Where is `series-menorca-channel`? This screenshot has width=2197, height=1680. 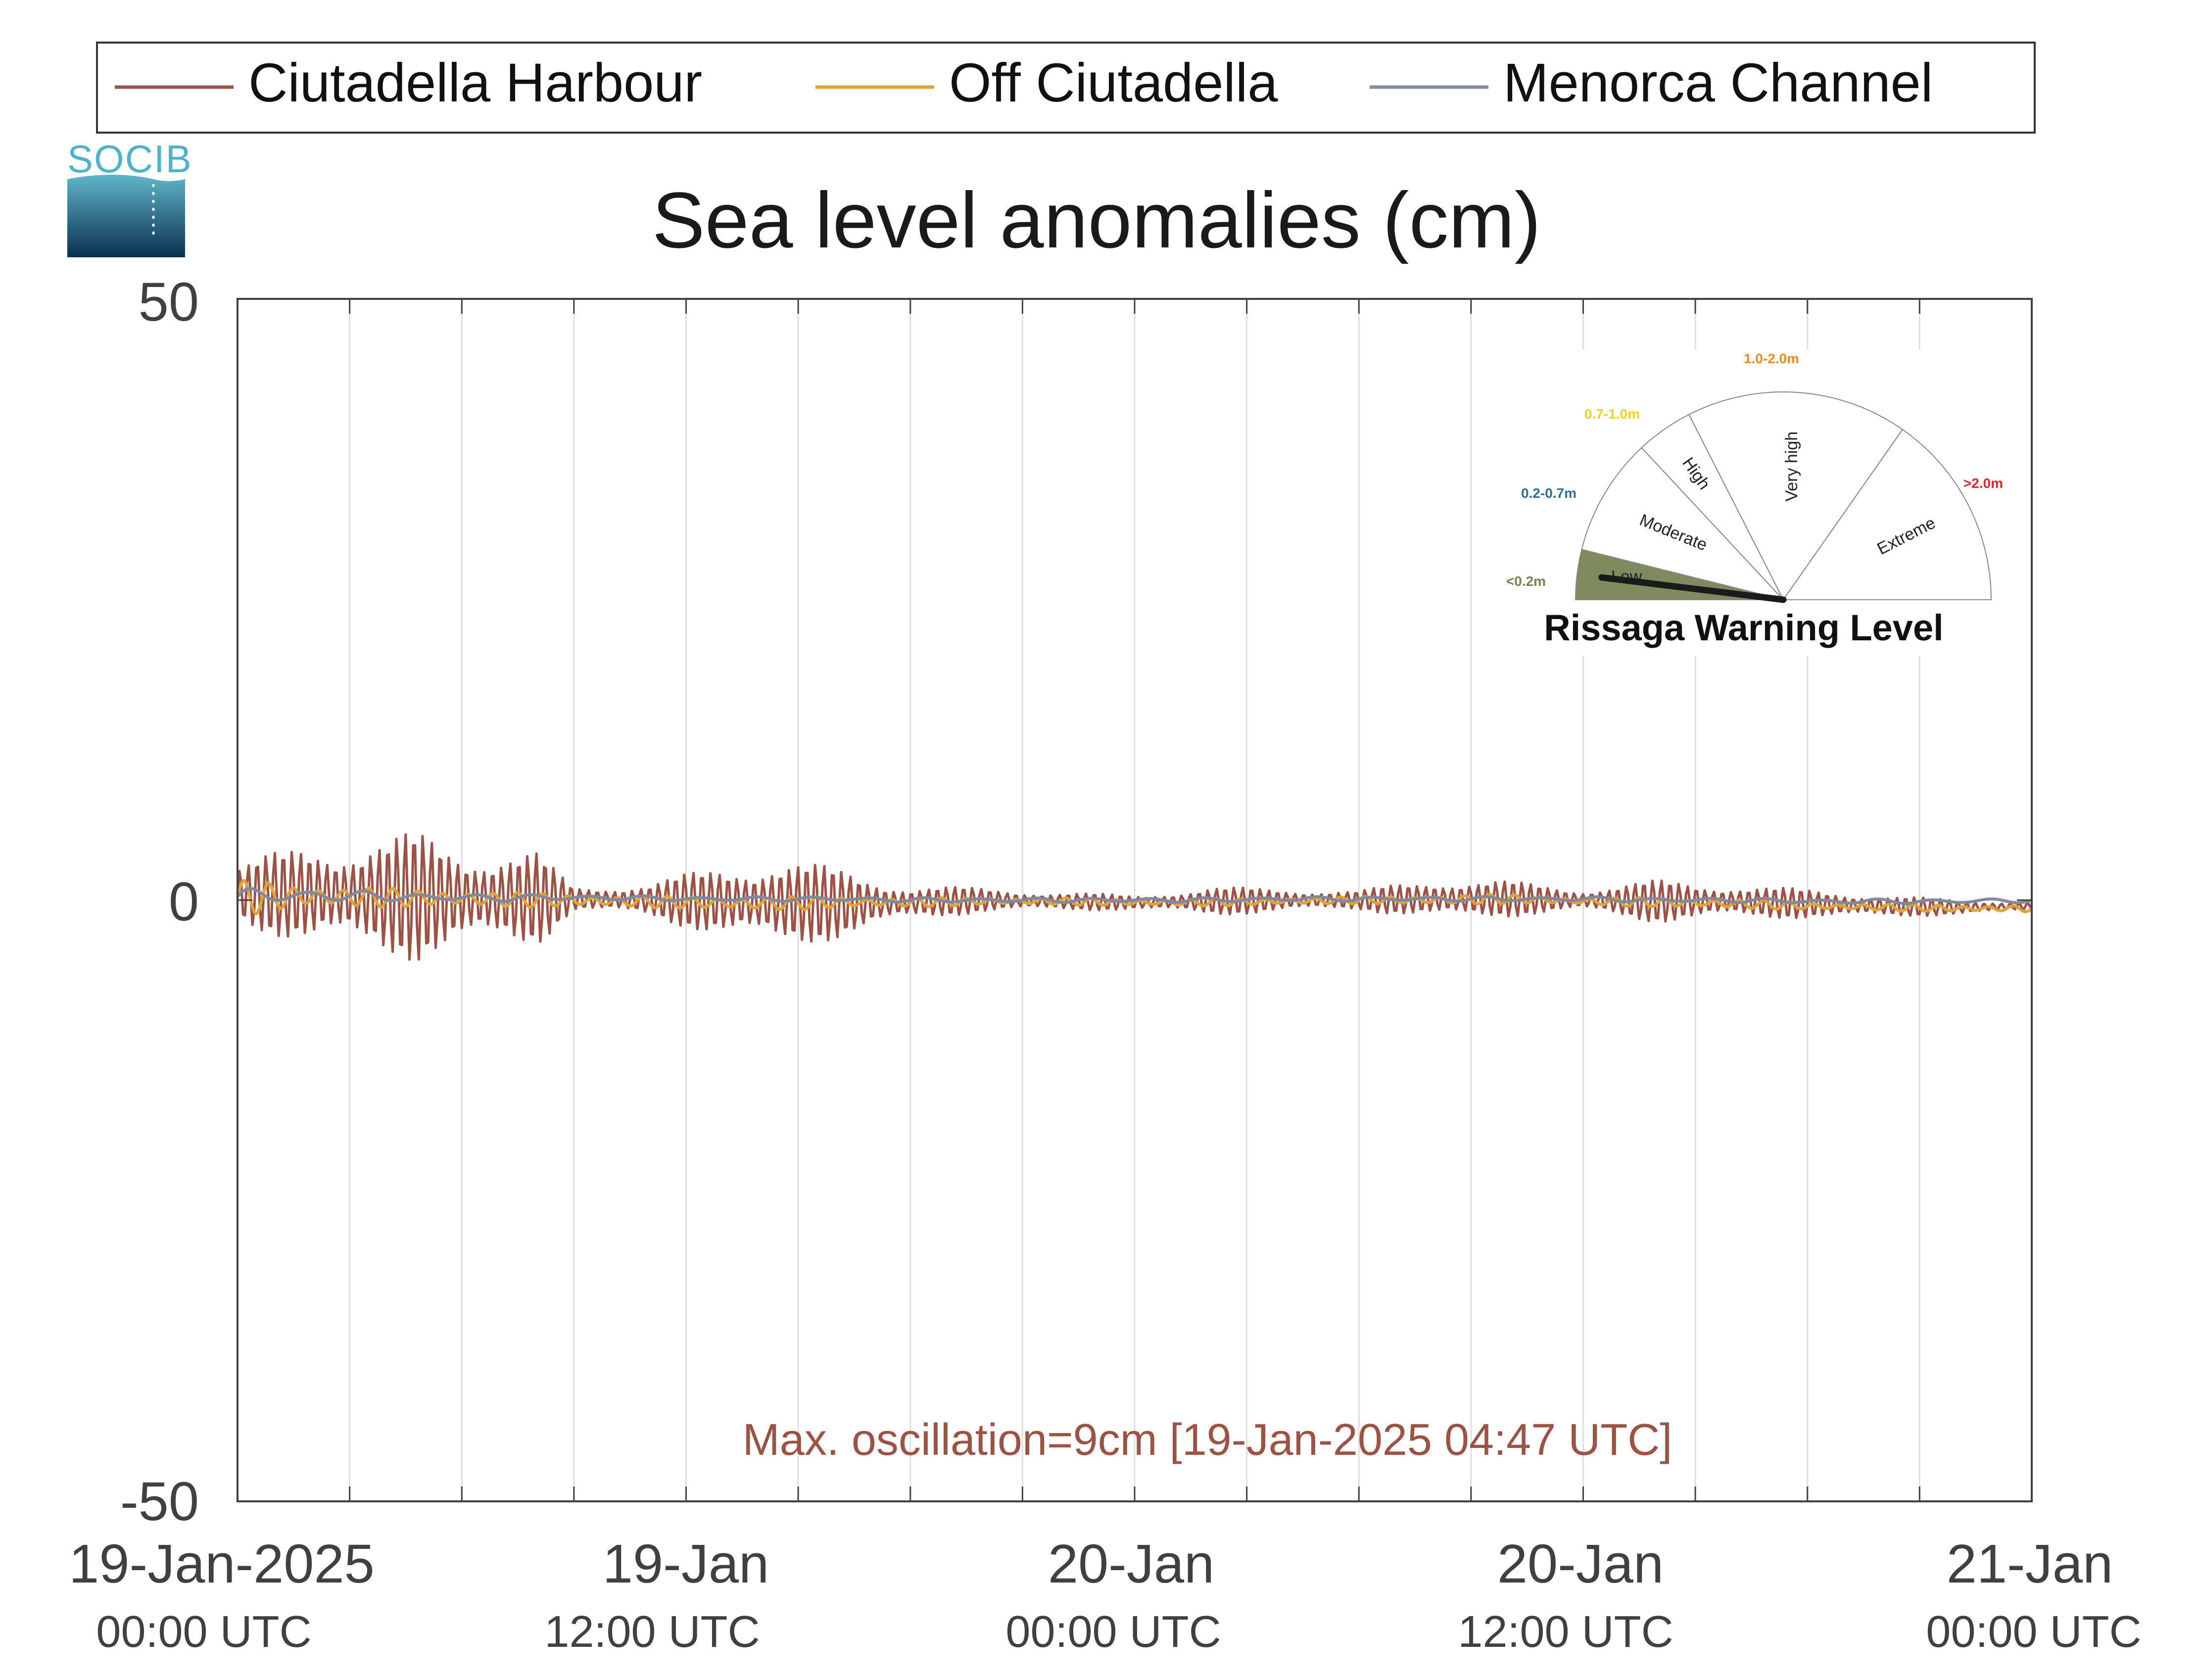
series-menorca-channel is located at coordinates (1134, 896).